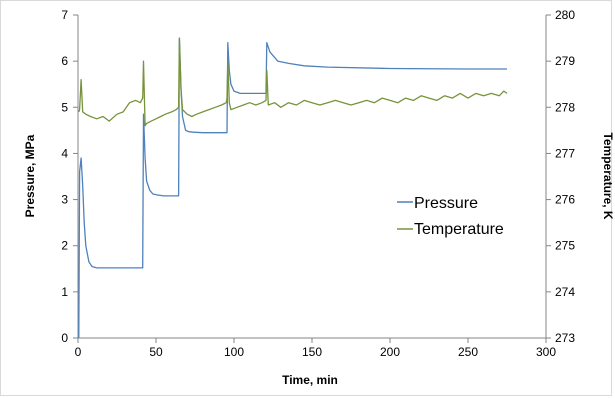 Image resolution: width=615 pixels, height=398 pixels. I want to click on y2-tick-label: 277, so click(565, 153).